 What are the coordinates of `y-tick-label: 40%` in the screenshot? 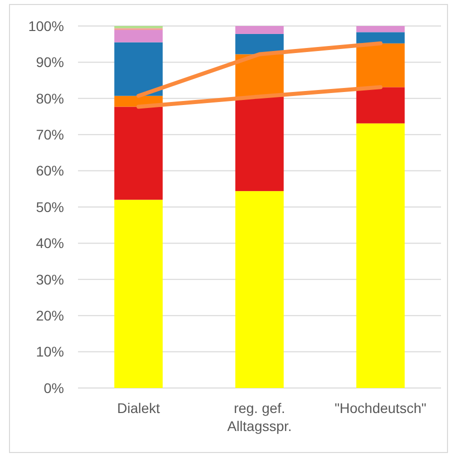 It's located at (50, 243).